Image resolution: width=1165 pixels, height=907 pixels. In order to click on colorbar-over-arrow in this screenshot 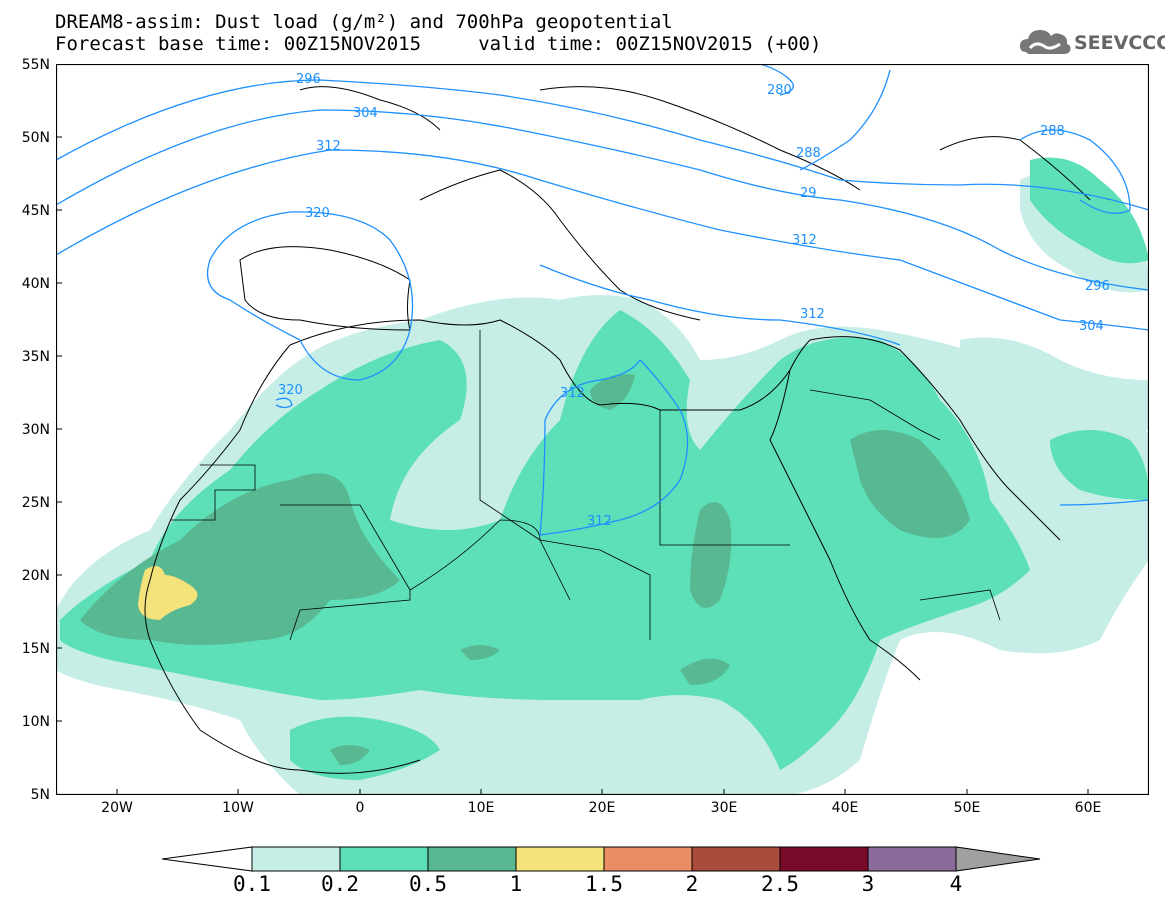, I will do `click(998, 859)`.